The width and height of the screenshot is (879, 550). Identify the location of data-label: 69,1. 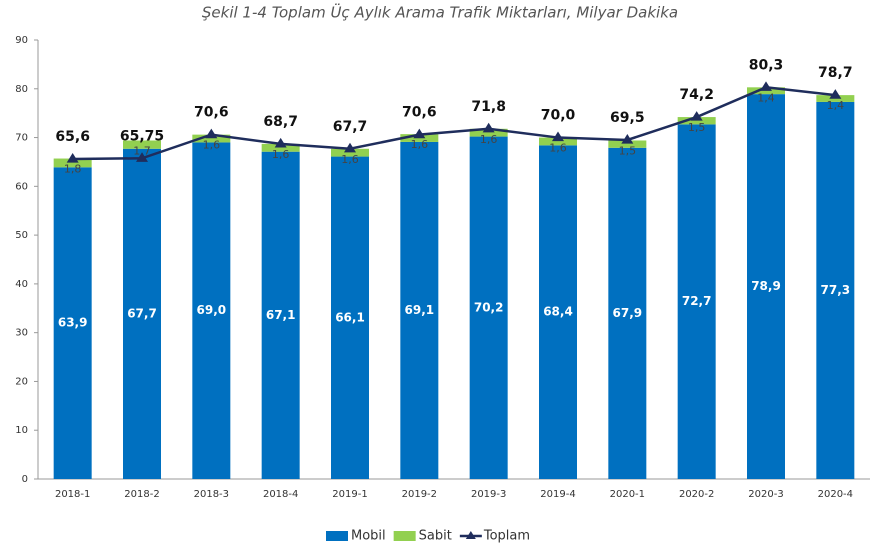
(420, 310).